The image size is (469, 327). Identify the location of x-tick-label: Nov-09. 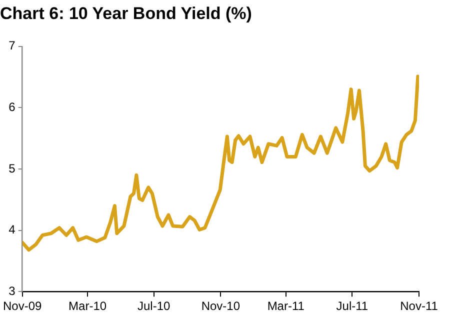
(22, 306).